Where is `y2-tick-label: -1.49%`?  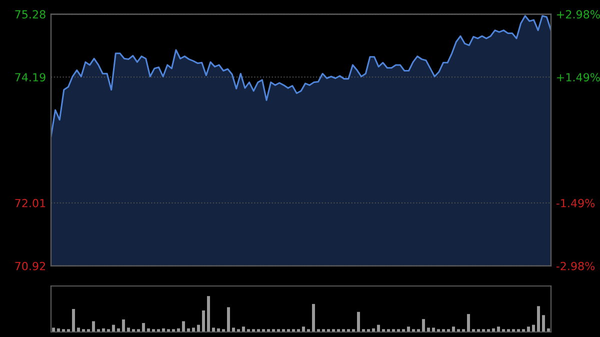
y2-tick-label: -1.49% is located at coordinates (575, 203).